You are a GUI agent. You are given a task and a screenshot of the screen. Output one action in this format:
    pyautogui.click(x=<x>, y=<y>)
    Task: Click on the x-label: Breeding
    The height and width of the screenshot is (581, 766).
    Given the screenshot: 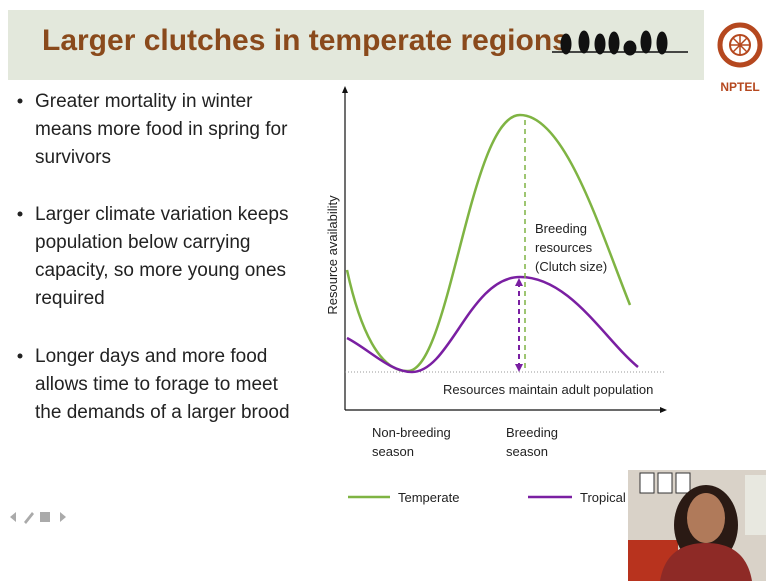 What is the action you would take?
    pyautogui.click(x=532, y=432)
    